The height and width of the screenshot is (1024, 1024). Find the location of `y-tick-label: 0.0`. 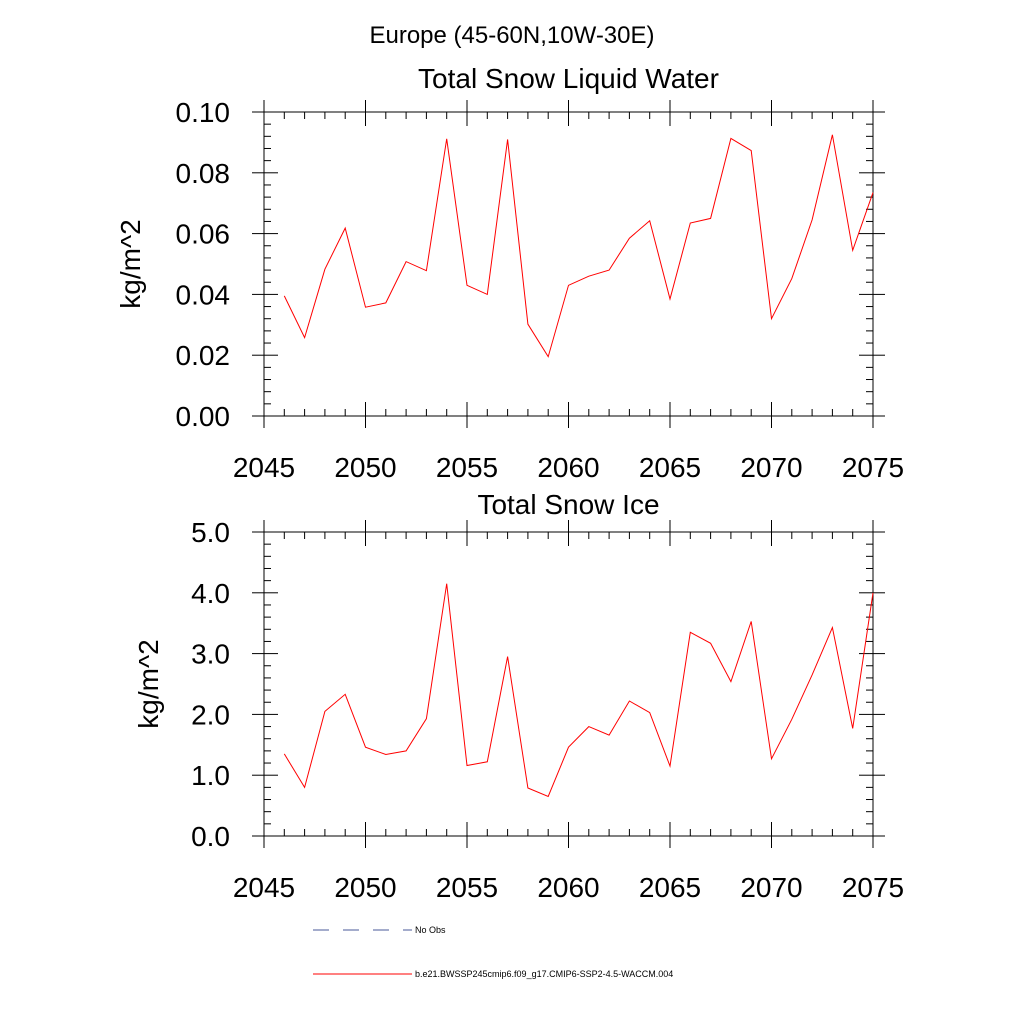

y-tick-label: 0.0 is located at coordinates (210, 836).